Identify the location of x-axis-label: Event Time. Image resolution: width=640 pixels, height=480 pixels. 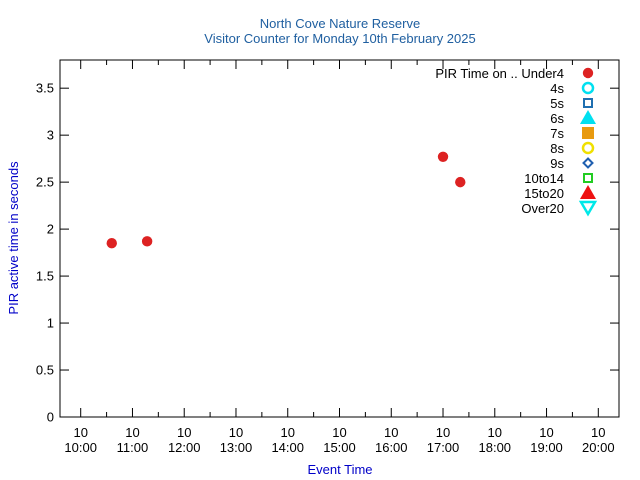
(339, 469).